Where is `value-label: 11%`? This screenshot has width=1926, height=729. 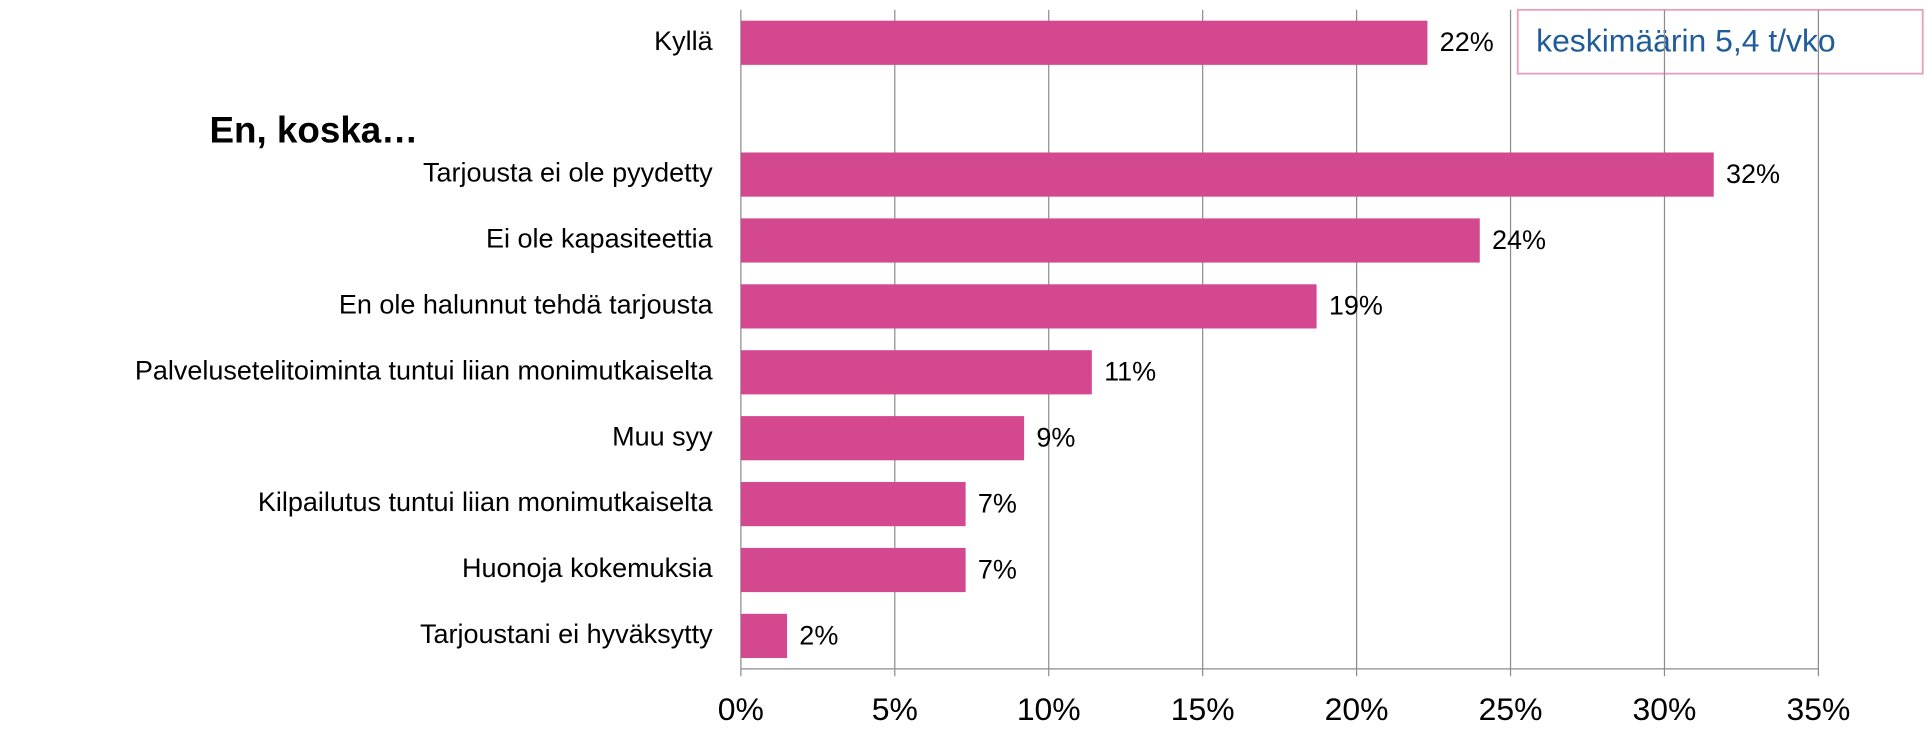 value-label: 11% is located at coordinates (1130, 372).